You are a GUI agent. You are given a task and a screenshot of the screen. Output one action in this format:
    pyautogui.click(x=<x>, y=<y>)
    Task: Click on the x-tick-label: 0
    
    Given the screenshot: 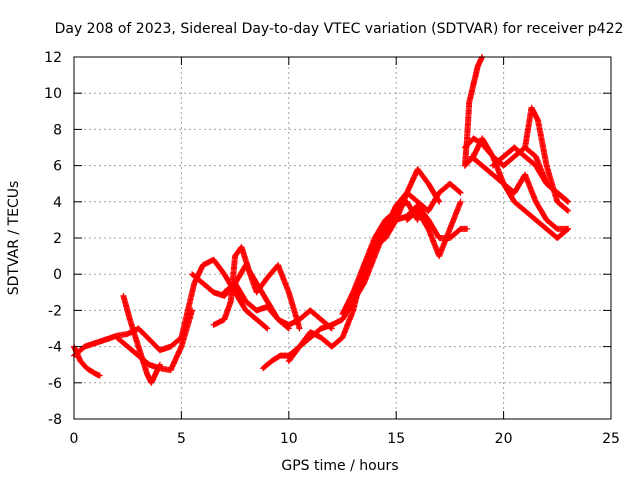 What is the action you would take?
    pyautogui.click(x=74, y=439)
    